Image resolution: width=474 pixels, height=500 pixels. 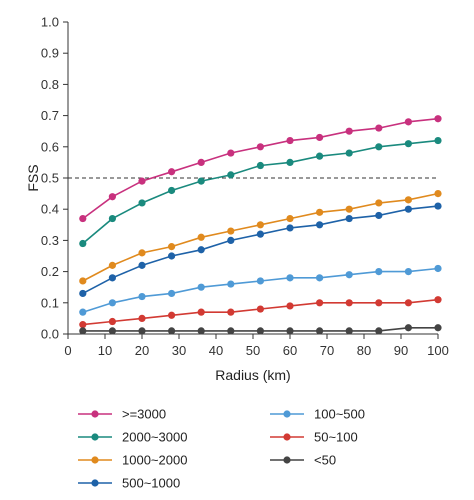 I want to click on y-tick-label: 0.6, so click(x=50, y=146).